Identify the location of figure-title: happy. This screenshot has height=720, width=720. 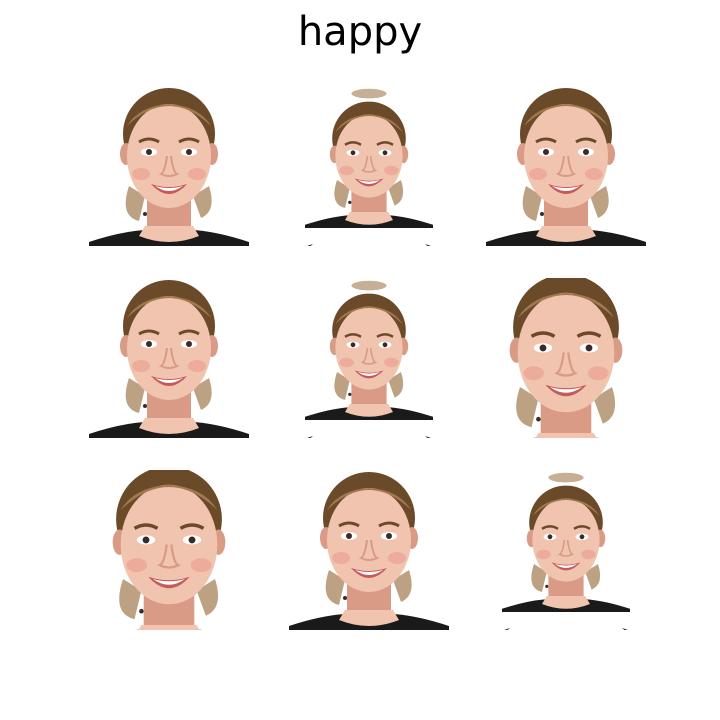
(360, 32).